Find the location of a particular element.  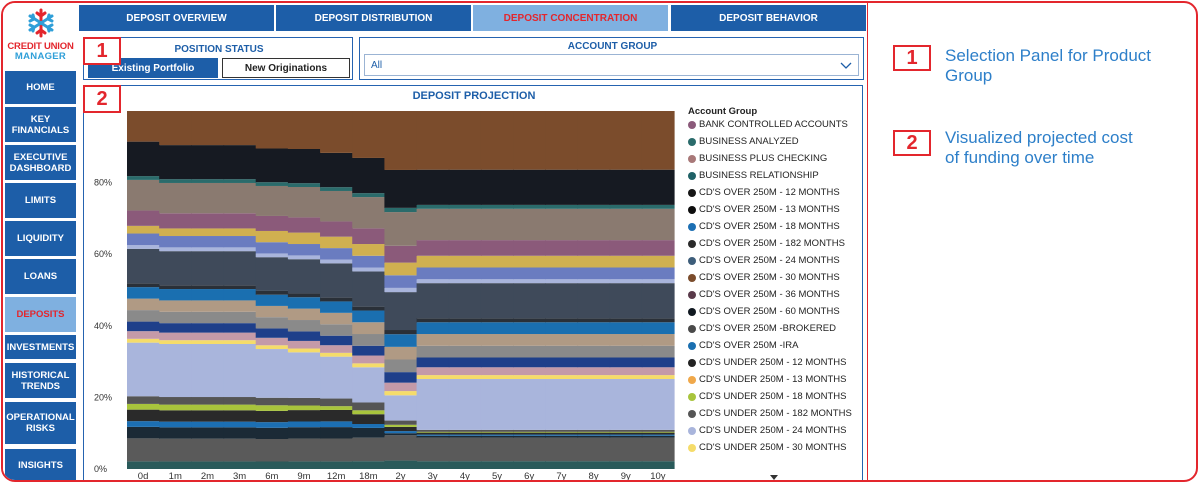

sidebar-item-key-financials: KEY FINANCIALS is located at coordinates (40, 124).